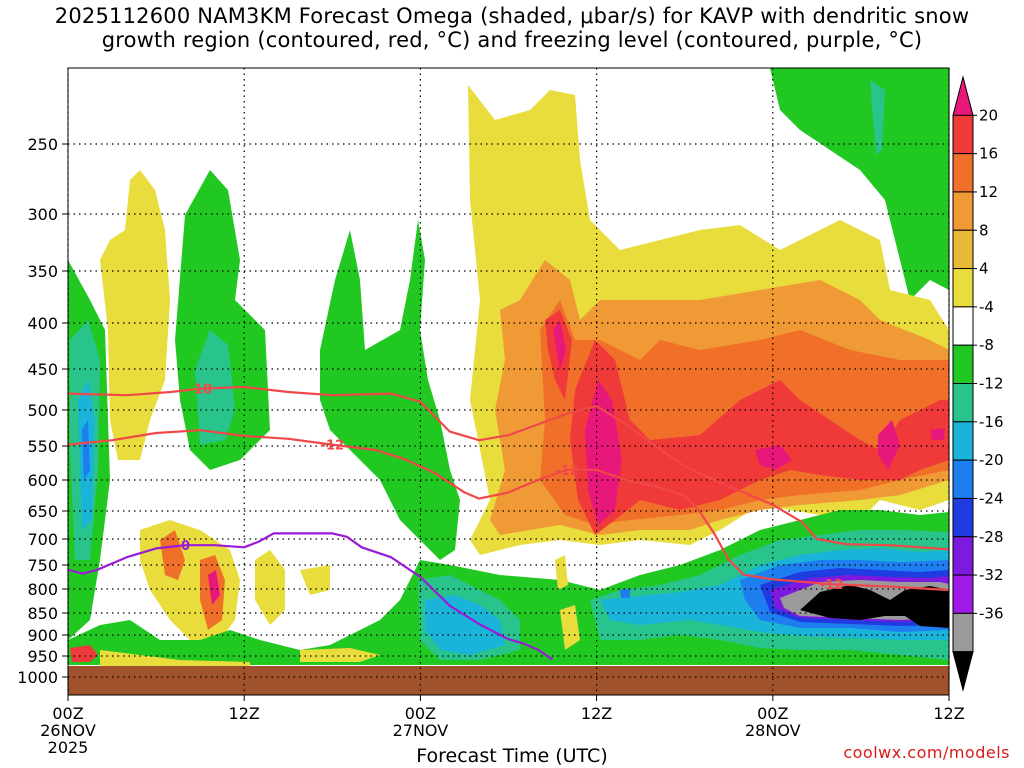 This screenshot has width=1024, height=768. I want to click on y-tick-label: 250, so click(42, 144).